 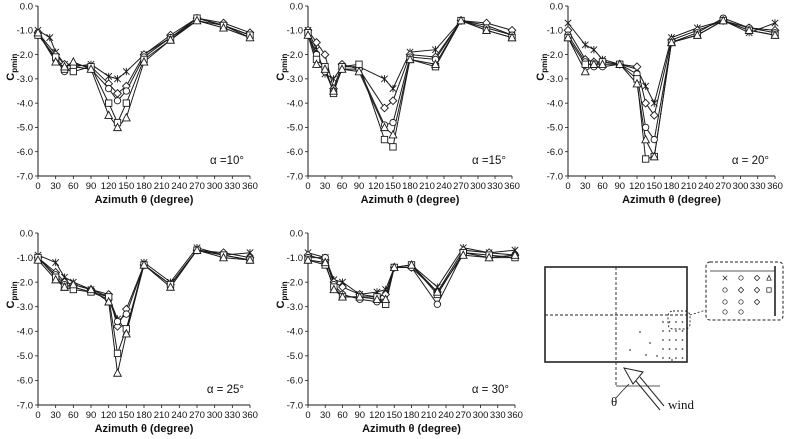 What do you see at coordinates (295, 405) in the screenshot?
I see `y-tick-label: -7.0` at bounding box center [295, 405].